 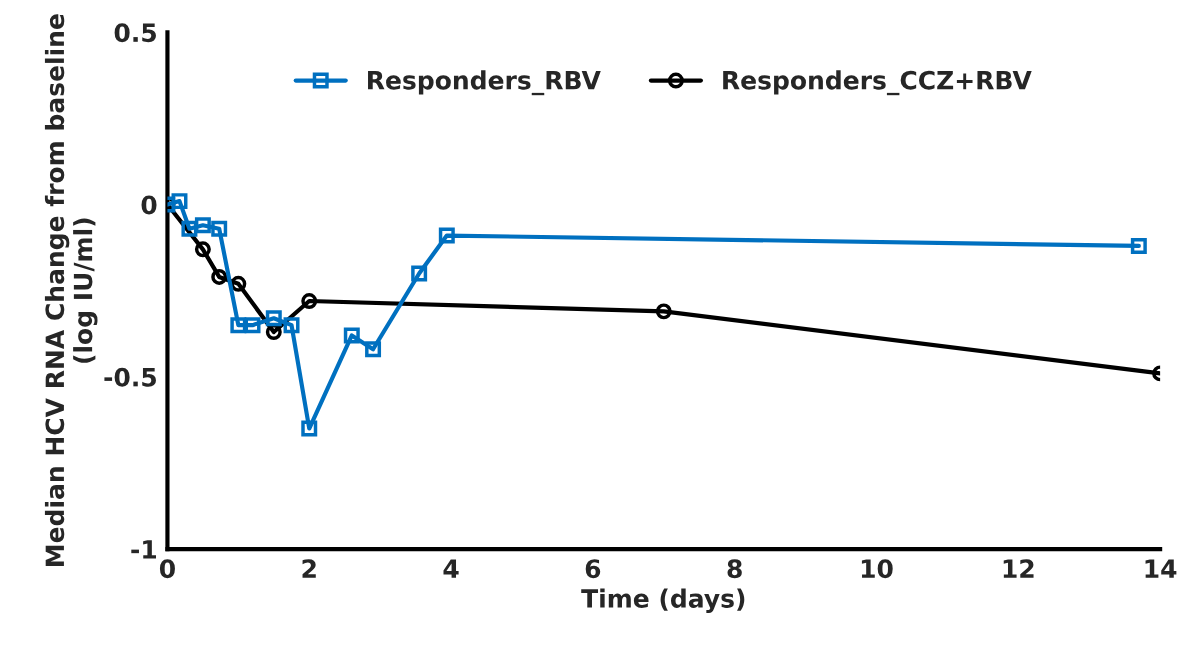 What do you see at coordinates (451, 568) in the screenshot?
I see `x-tick-label: 4` at bounding box center [451, 568].